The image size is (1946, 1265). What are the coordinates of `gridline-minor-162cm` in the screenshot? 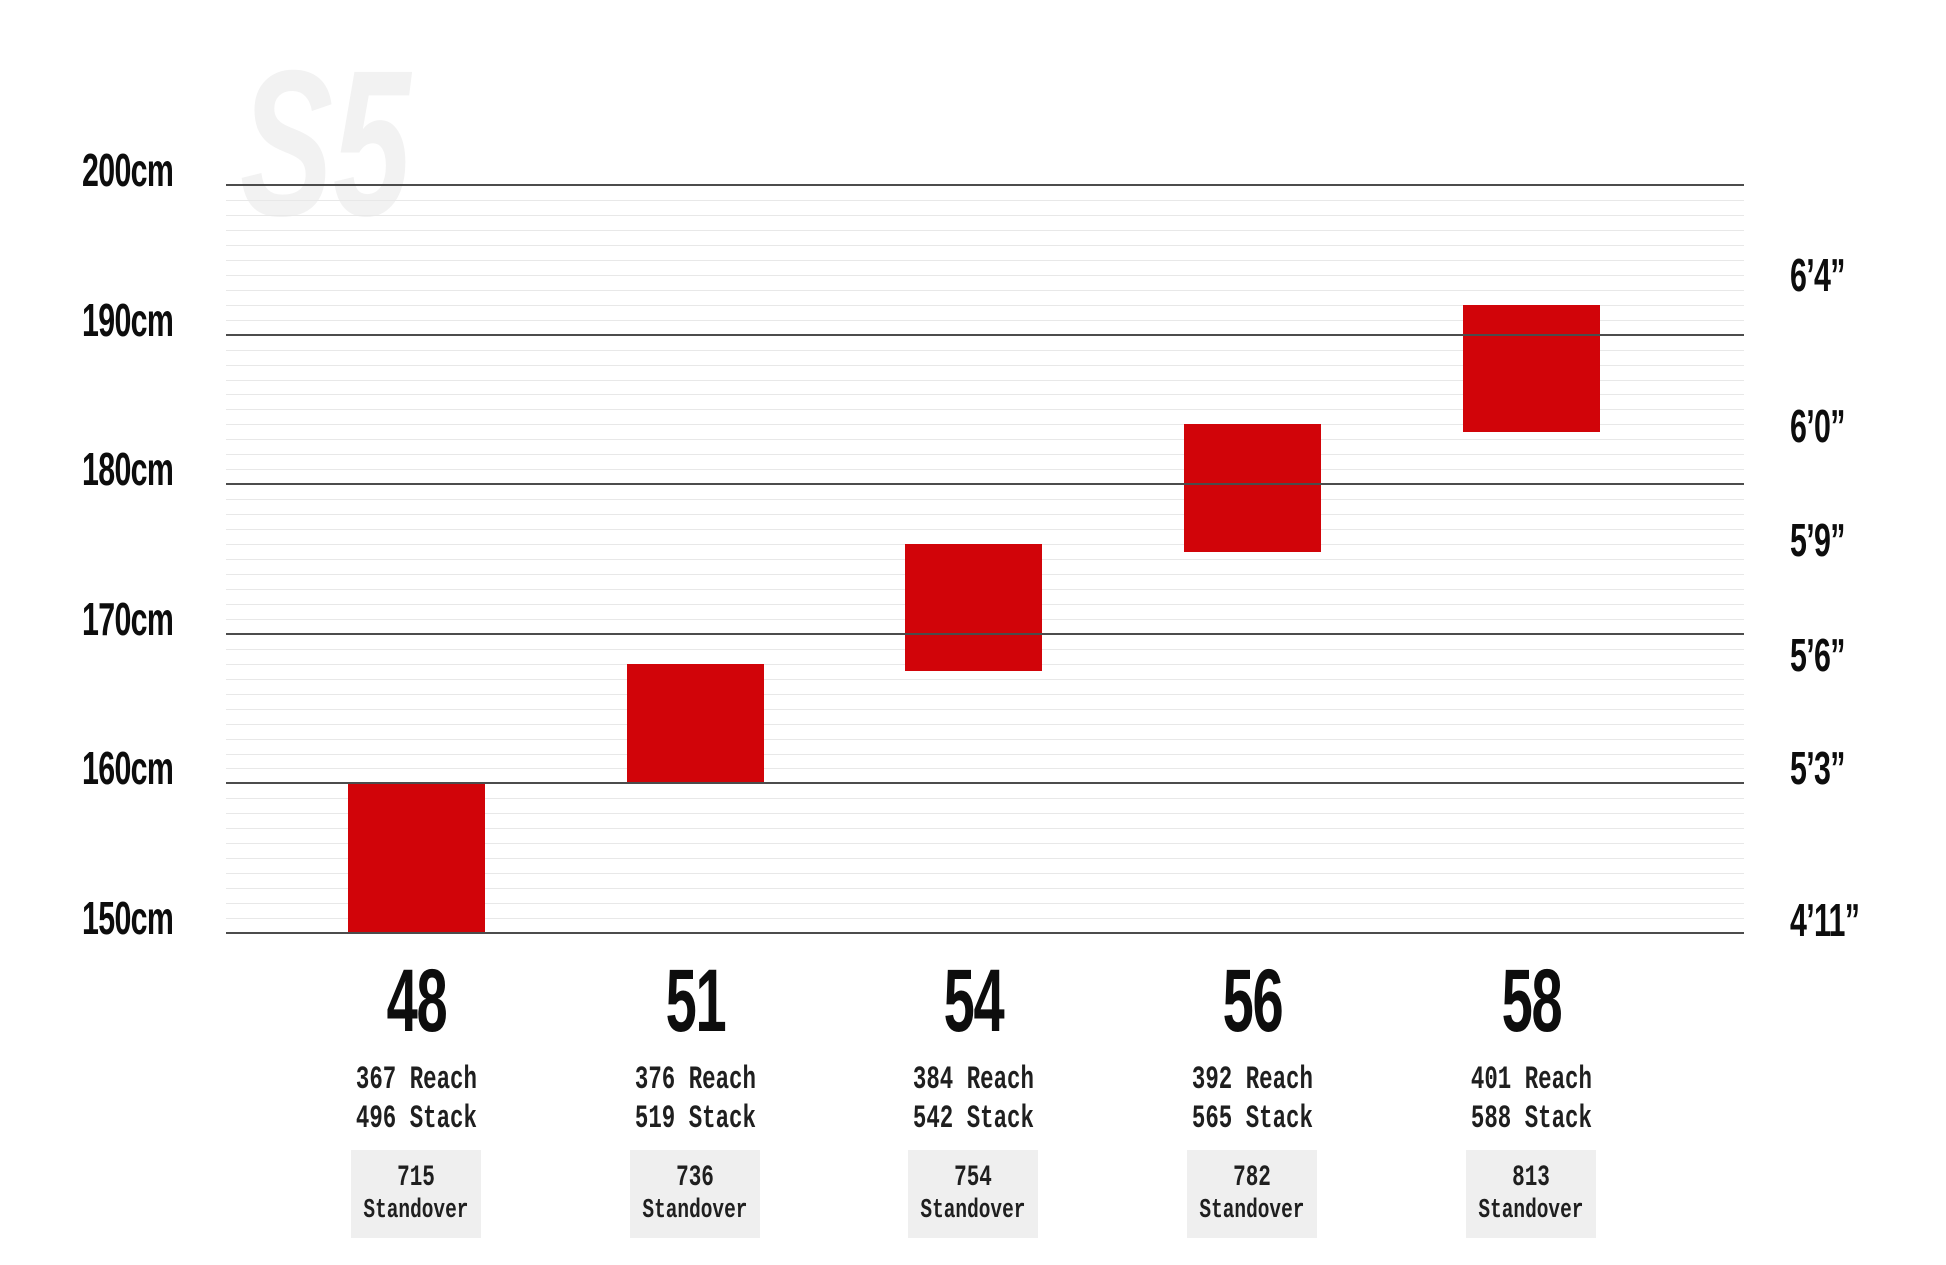 It's located at (985, 754).